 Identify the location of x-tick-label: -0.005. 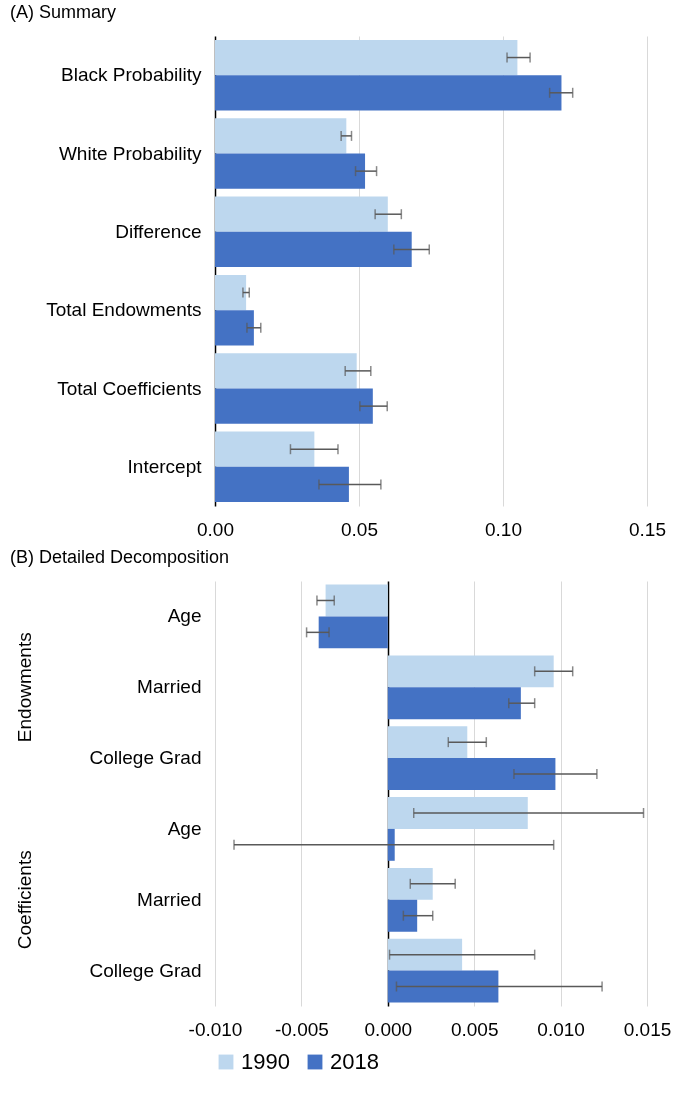
(301, 1029).